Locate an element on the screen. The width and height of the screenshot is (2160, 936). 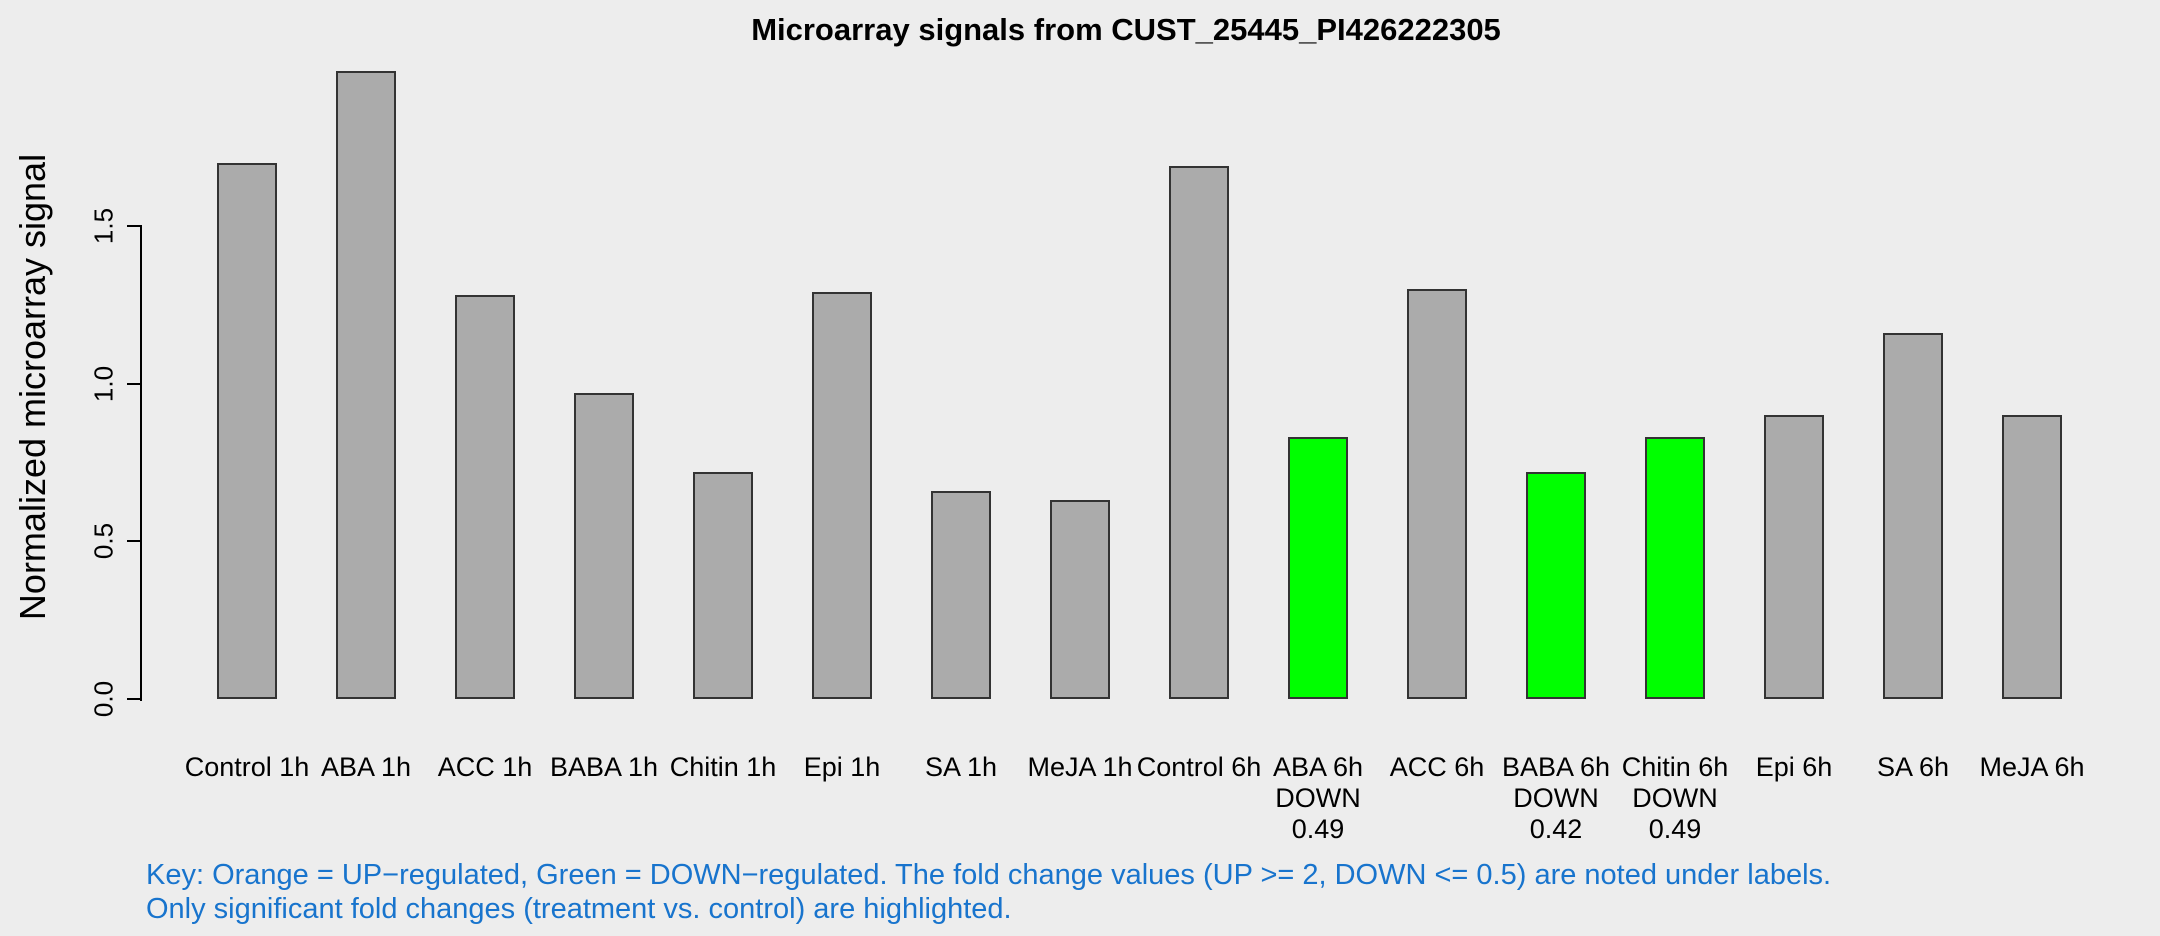
y-tick-mark-0.0 is located at coordinates (134, 699).